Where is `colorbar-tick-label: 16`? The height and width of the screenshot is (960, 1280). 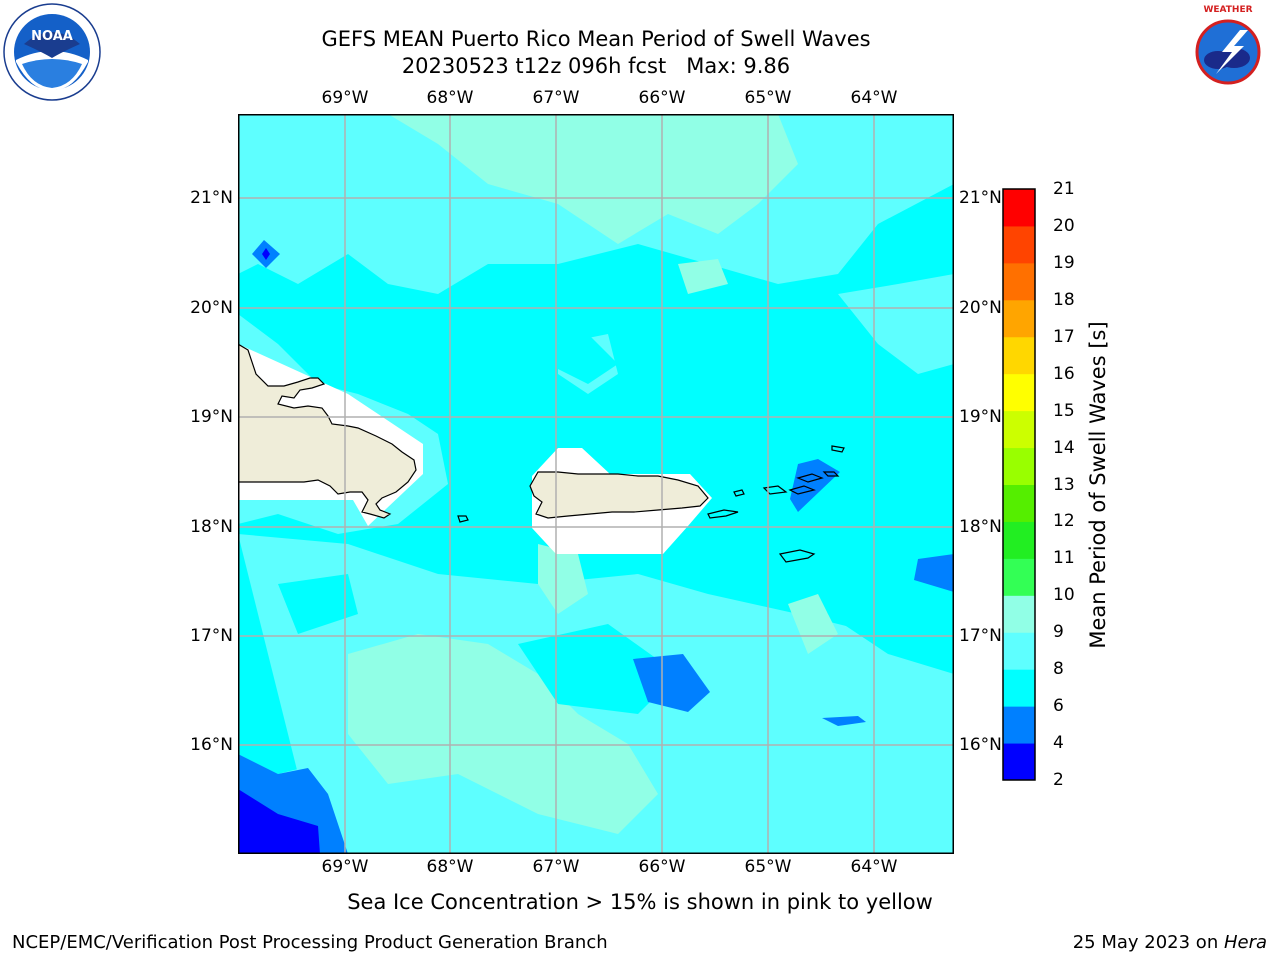 colorbar-tick-label: 16 is located at coordinates (1064, 373).